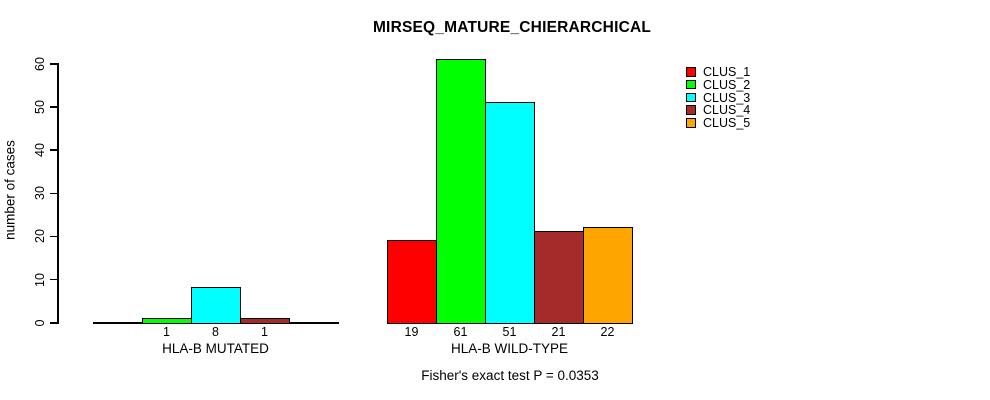 Image resolution: width=990 pixels, height=400 pixels. I want to click on legend-label: CLUS_5, so click(727, 123).